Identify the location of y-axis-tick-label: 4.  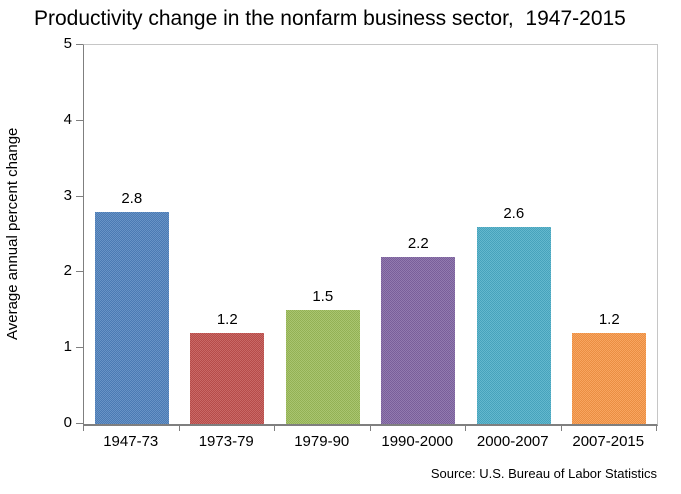
(67, 119).